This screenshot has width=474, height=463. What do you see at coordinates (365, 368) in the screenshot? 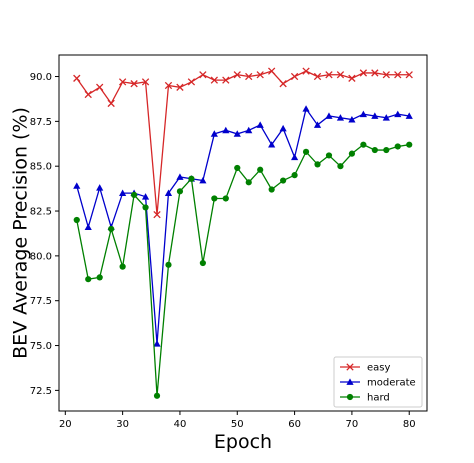
I see `legend-item-easy: easy` at bounding box center [365, 368].